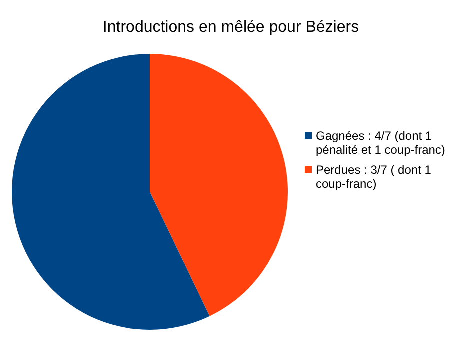 The image size is (463, 337). What do you see at coordinates (381, 143) in the screenshot?
I see `legend-label: Gagnées : 4/7 (dont 1 pénalité et 1 coup-franc)` at bounding box center [381, 143].